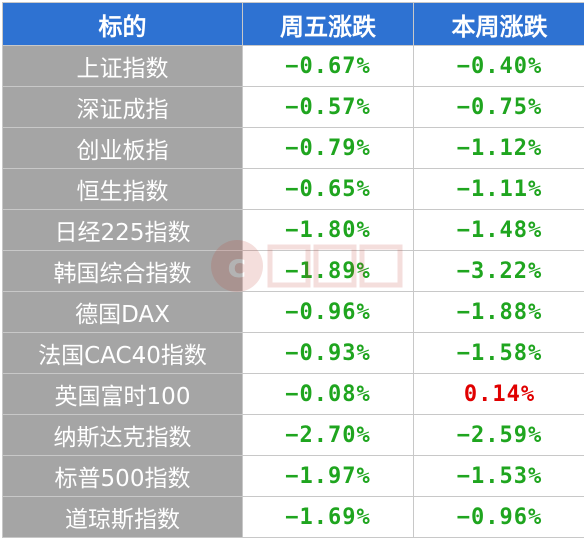  Describe the element at coordinates (123, 271) in the screenshot. I see `index-name: 韩国综合指数` at that location.